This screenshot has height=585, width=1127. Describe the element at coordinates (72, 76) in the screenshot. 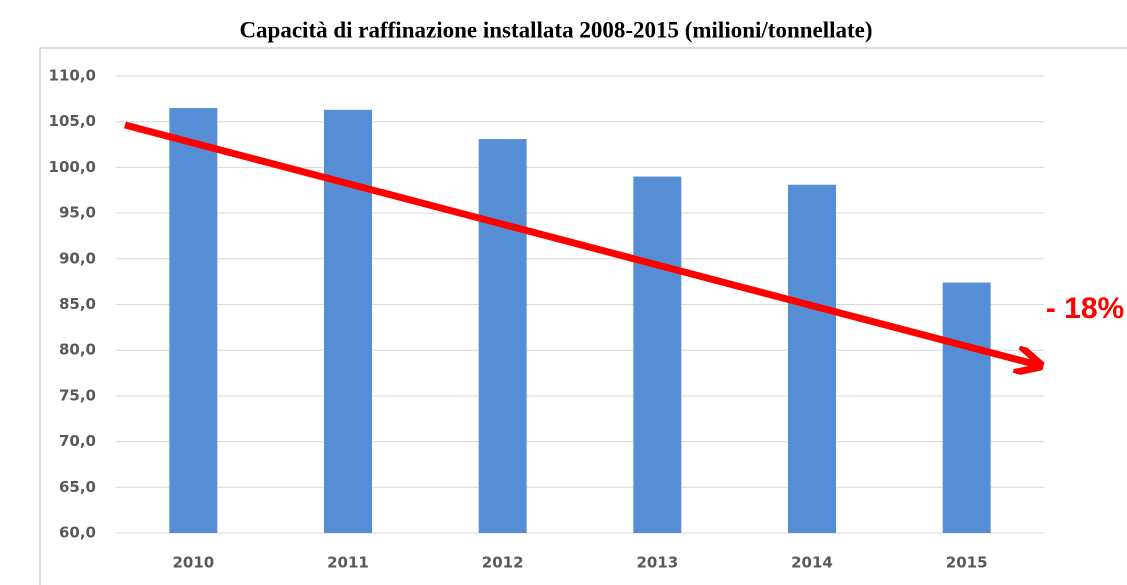

I see `y-tick-label: 110,0` at that location.